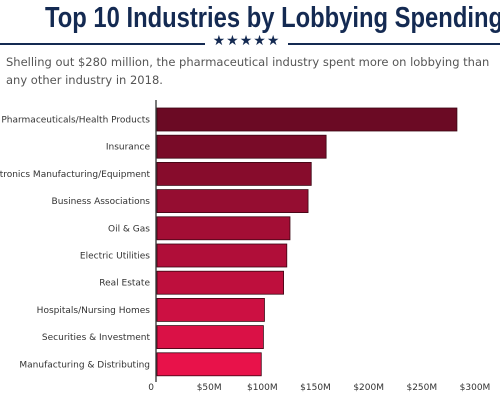 The image size is (500, 401). What do you see at coordinates (421, 388) in the screenshot?
I see `x-tick-label: $250M` at bounding box center [421, 388].